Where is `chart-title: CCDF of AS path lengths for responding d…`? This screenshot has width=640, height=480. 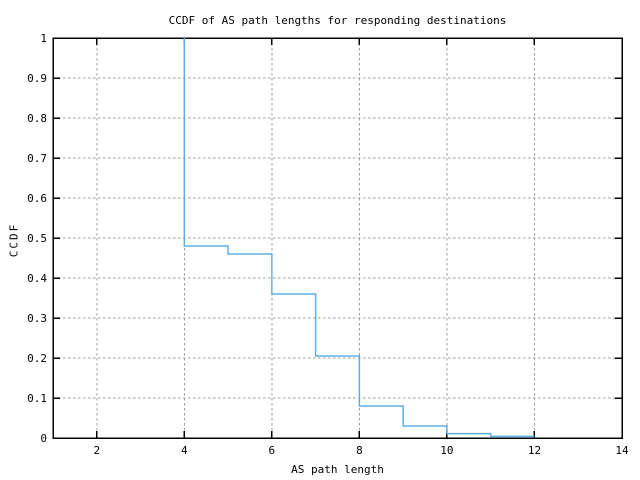
chart-title: CCDF of AS path lengths for responding d… is located at coordinates (337, 20).